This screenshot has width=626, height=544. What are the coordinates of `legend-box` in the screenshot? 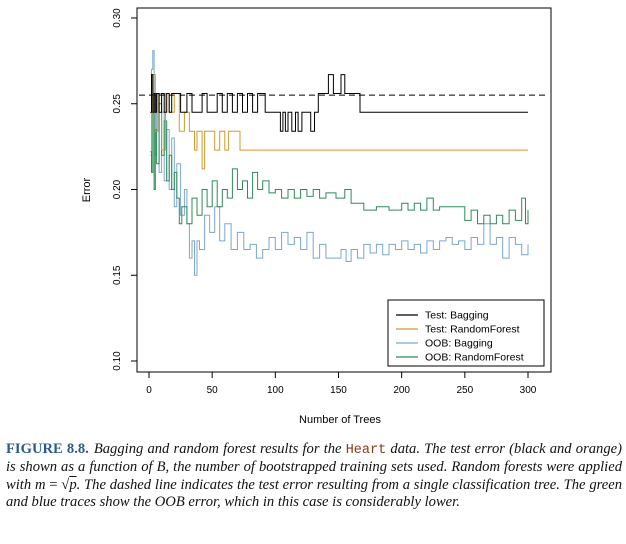 It's located at (466, 333).